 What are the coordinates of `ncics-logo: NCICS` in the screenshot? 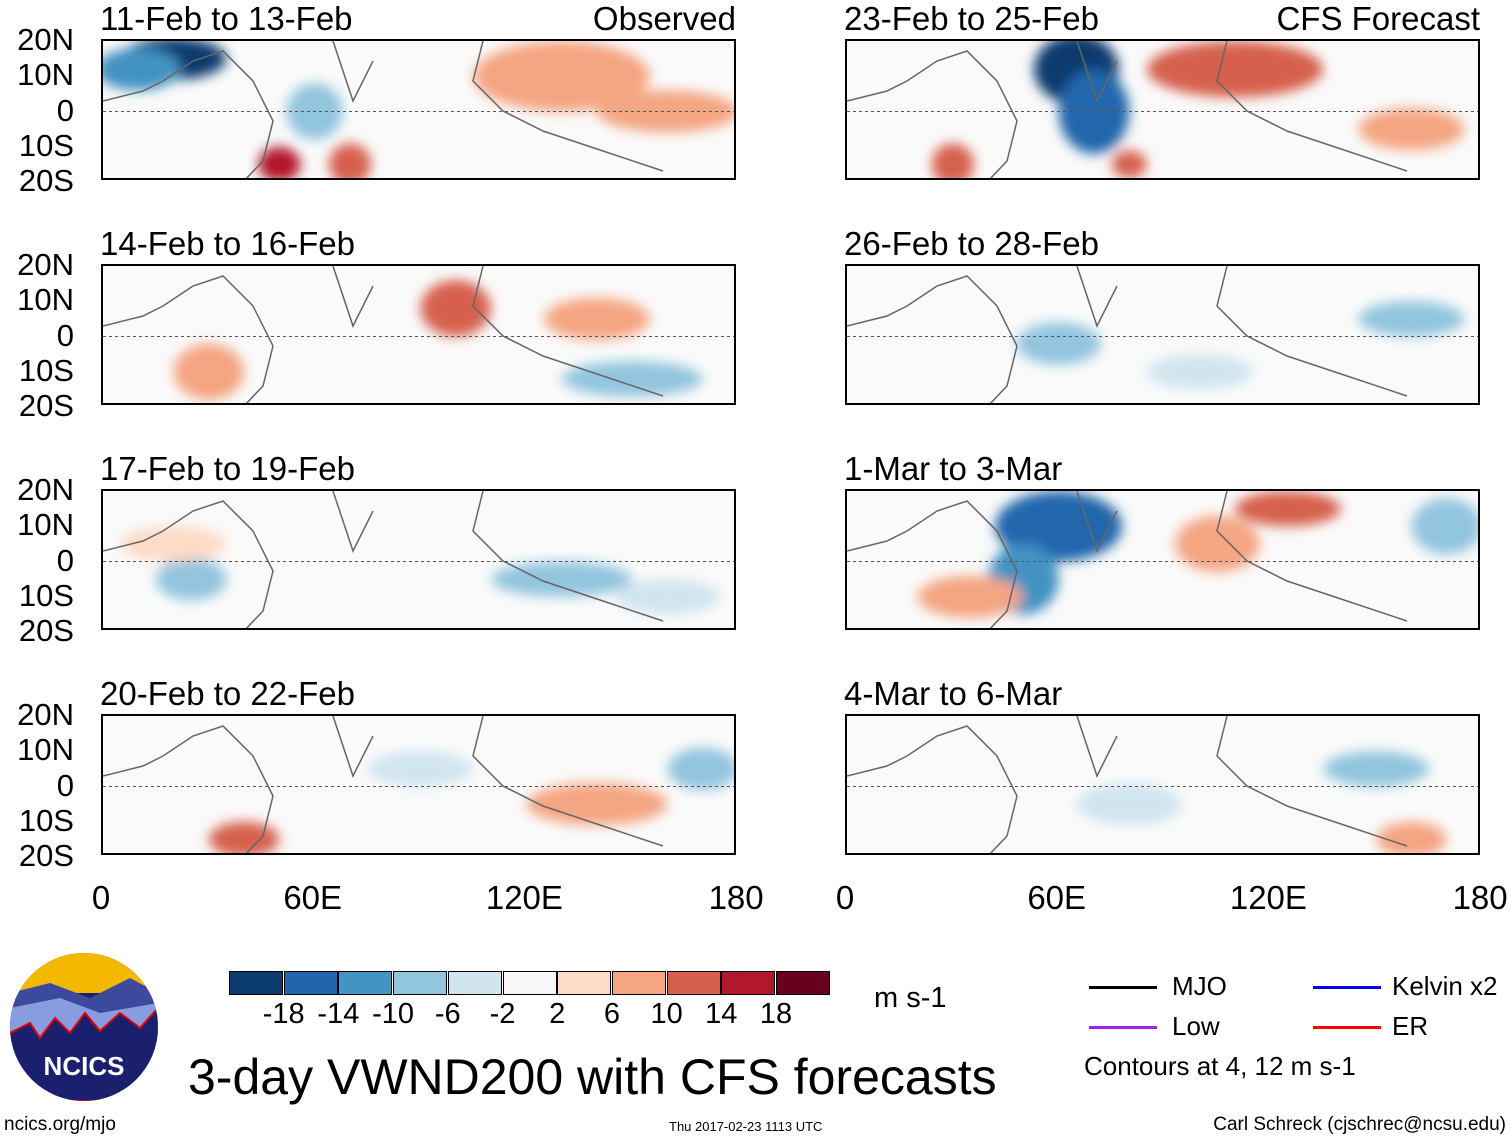 It's located at (84, 1027).